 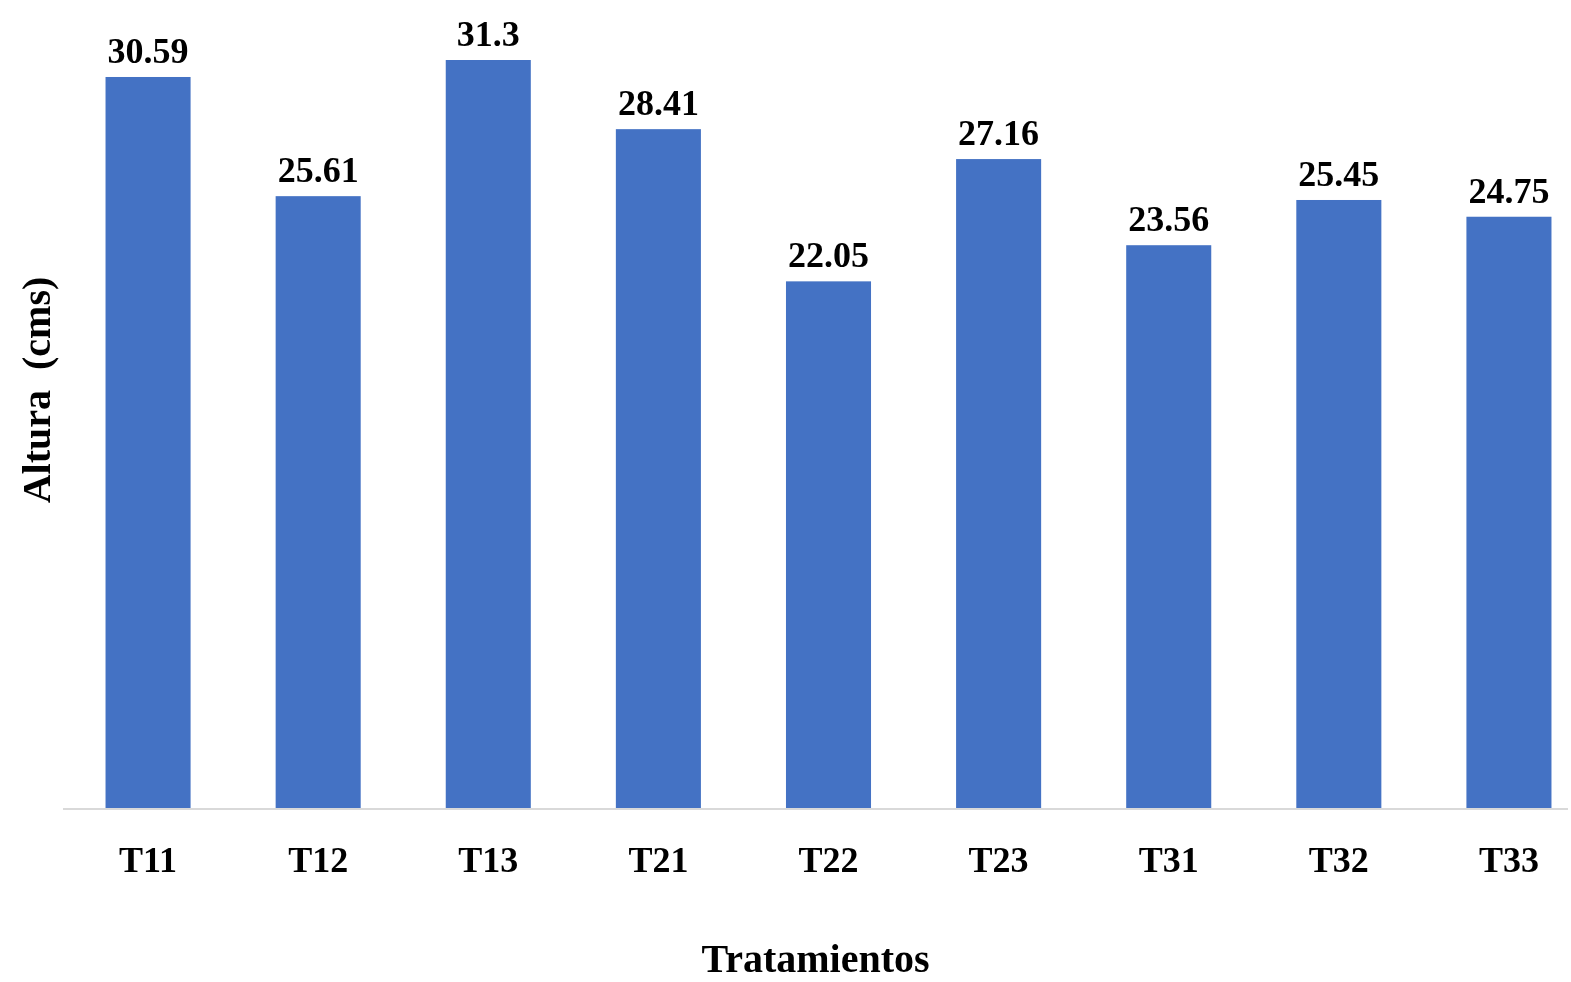 What do you see at coordinates (36, 390) in the screenshot?
I see `y-axis-title: Altura (cms)` at bounding box center [36, 390].